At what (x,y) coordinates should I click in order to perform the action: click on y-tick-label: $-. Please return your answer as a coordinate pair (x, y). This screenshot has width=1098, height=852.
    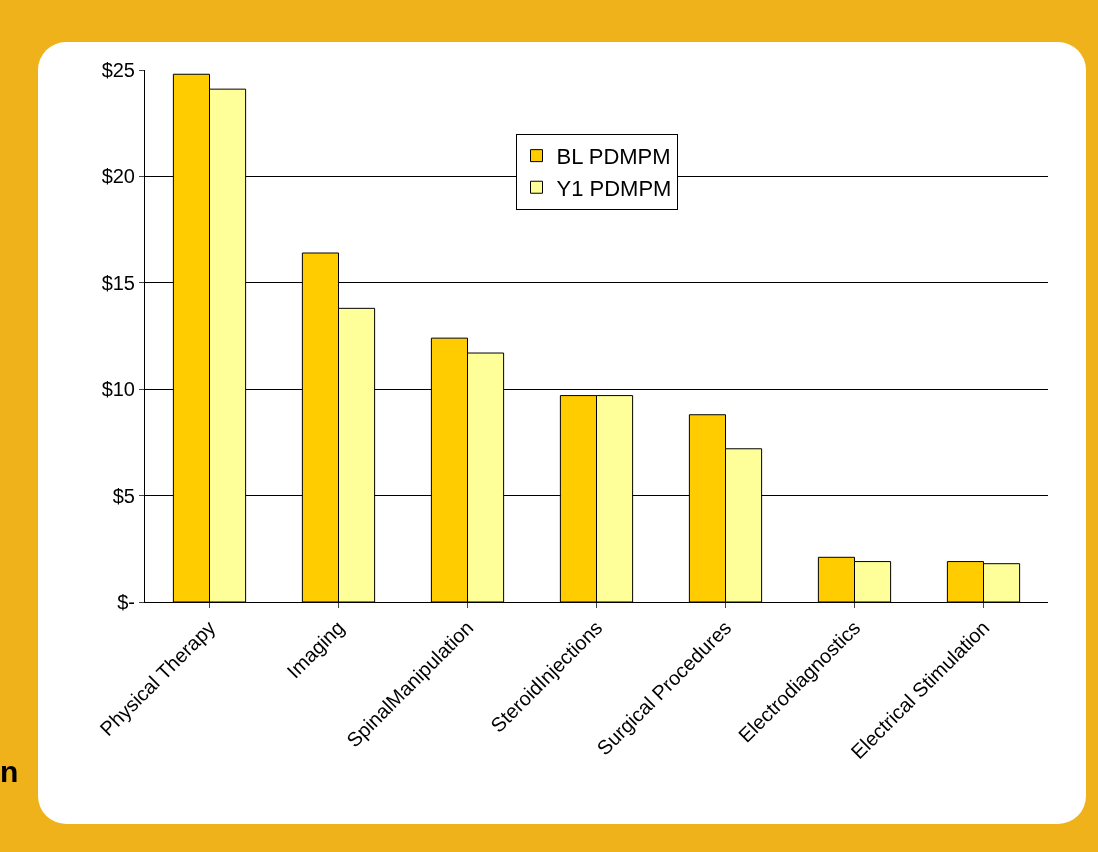
    Looking at the image, I should click on (126, 602).